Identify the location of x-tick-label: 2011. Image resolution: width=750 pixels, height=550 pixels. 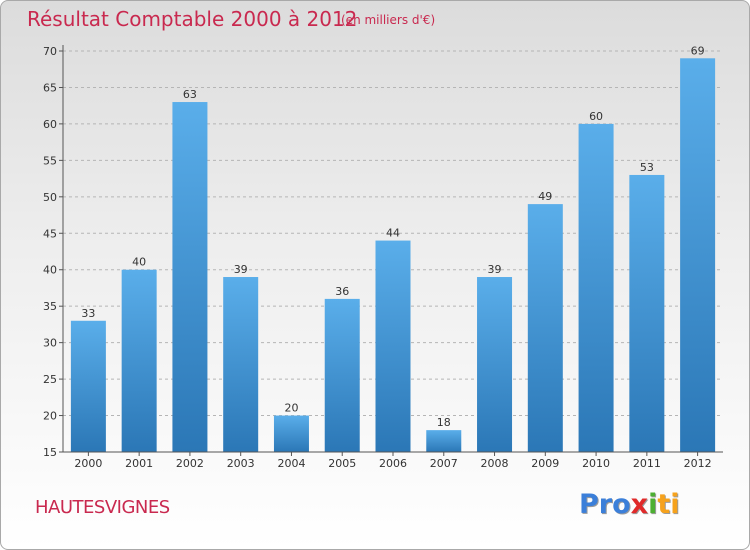
(647, 463).